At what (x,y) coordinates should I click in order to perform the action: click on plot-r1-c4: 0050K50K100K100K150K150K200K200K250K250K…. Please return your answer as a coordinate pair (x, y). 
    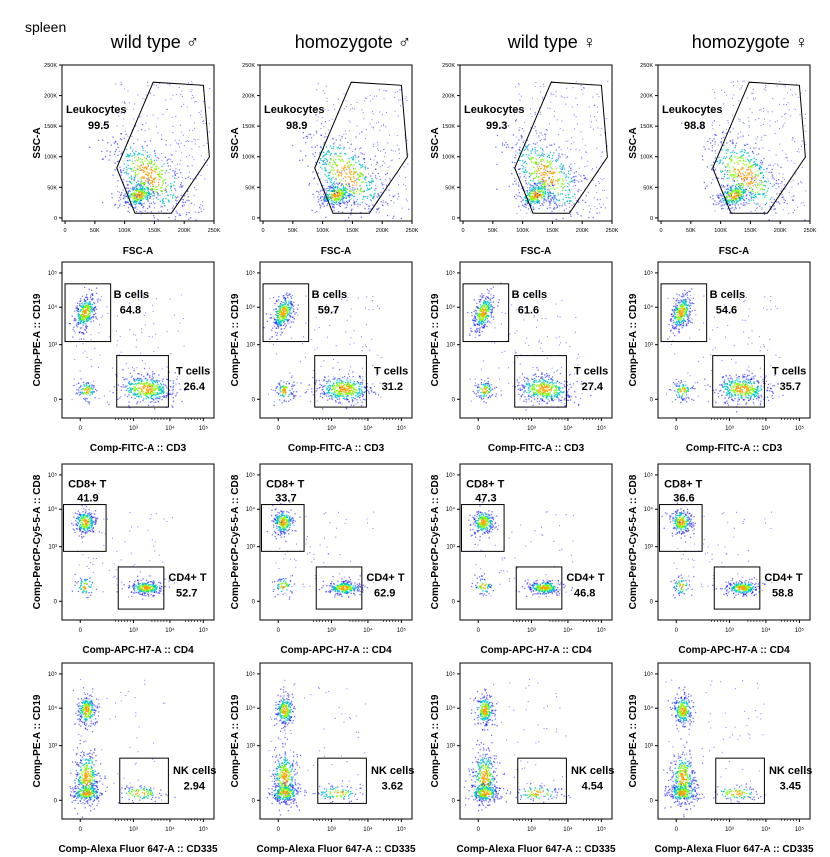
    Looking at the image, I should click on (722, 160).